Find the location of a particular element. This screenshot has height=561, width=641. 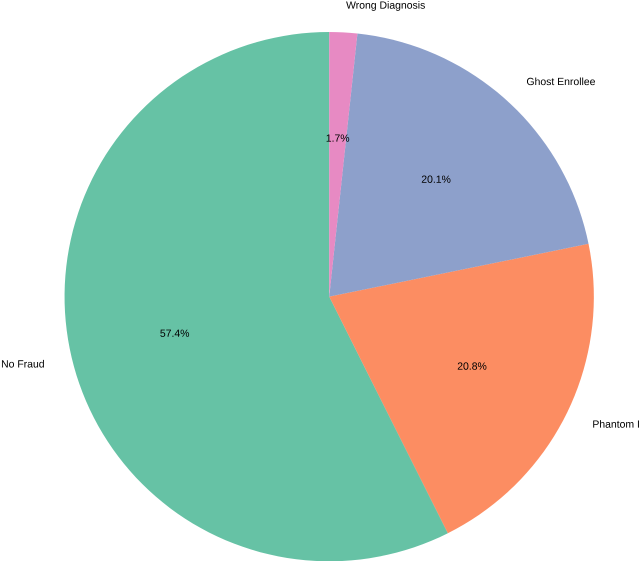

slice-label: Wrong Diagnosis is located at coordinates (385, 5).